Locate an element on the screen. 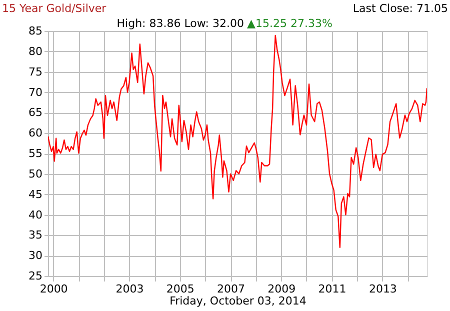  y-tick-label: 35 is located at coordinates (35, 235).